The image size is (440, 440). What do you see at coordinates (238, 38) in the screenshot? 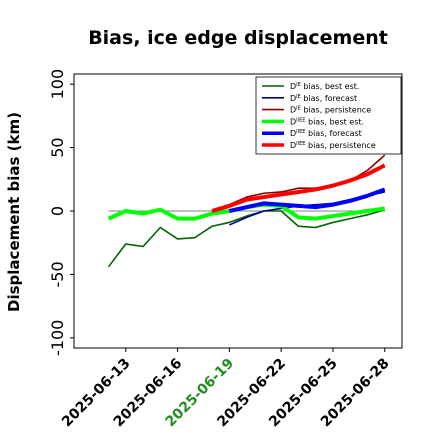
I see `chart-title: Bias, ice edge displacement` at bounding box center [238, 38].